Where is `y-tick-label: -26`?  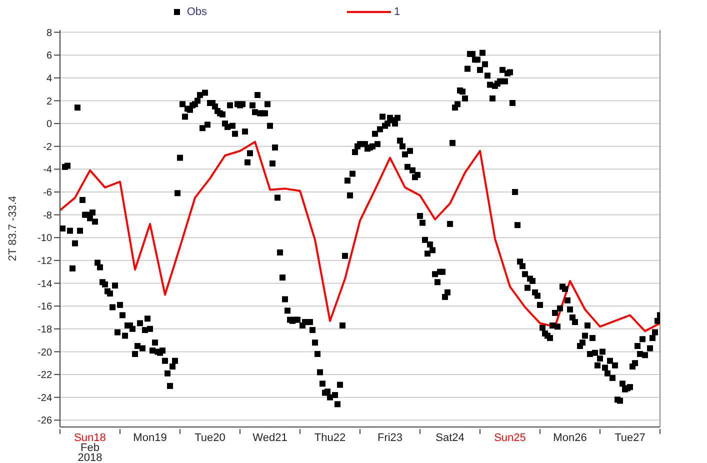 y-tick-label: -26 is located at coordinates (45, 421).